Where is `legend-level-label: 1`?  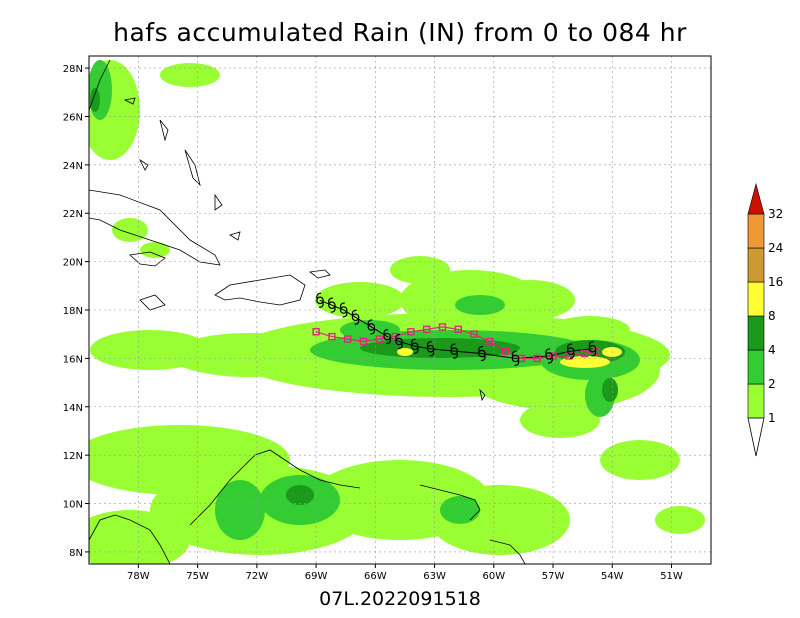
legend-level-label: 1 is located at coordinates (772, 418).